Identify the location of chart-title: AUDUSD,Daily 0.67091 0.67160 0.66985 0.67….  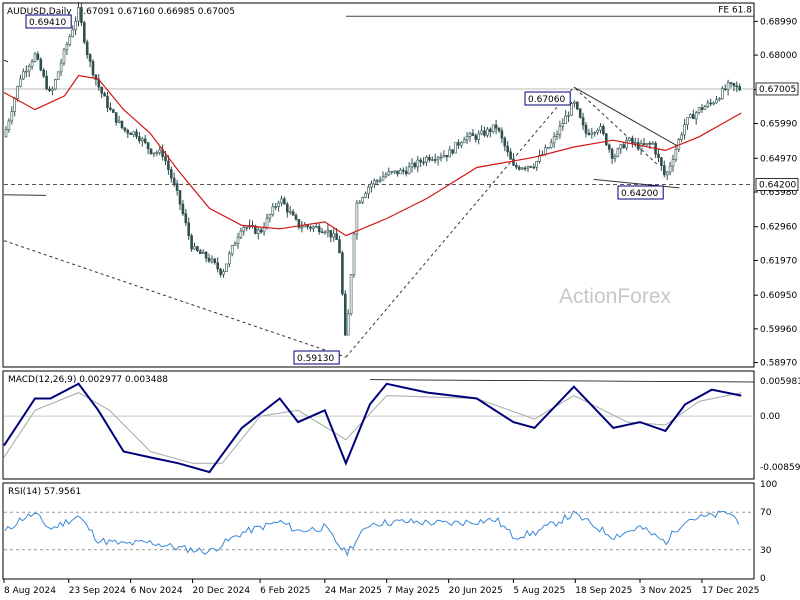
(121, 12).